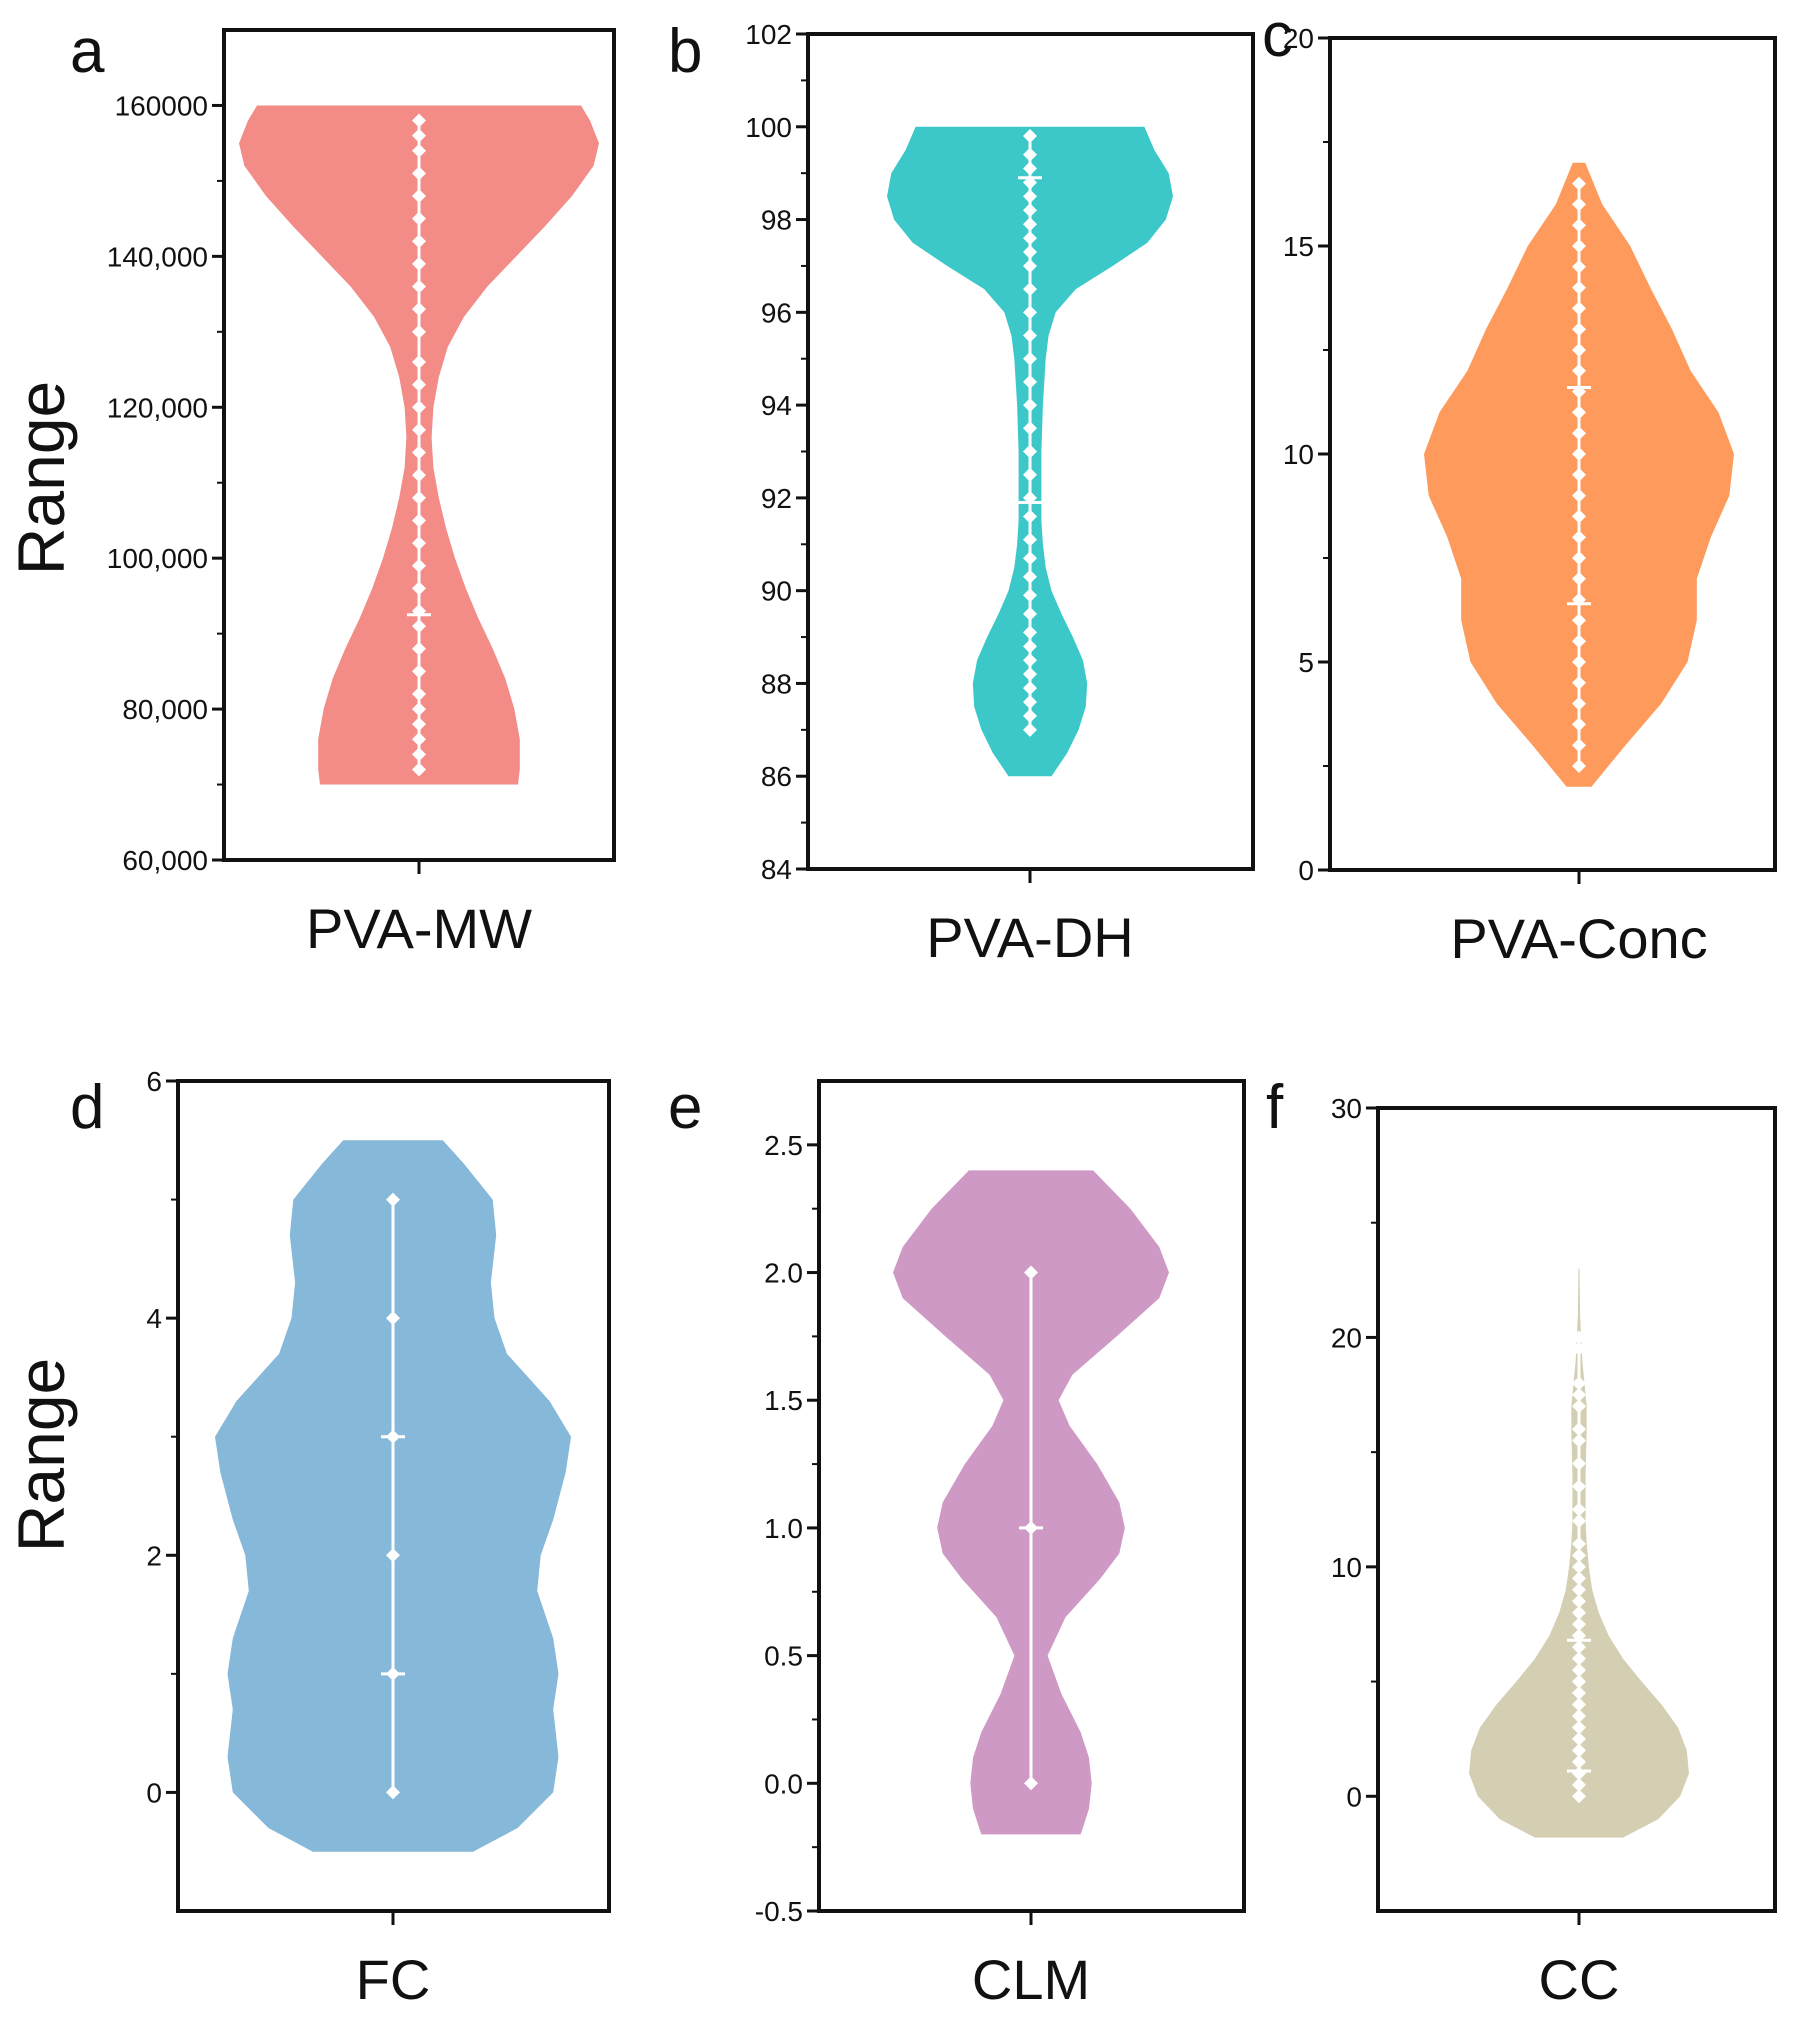  I want to click on y-tick-label: 100,000, so click(157, 558).